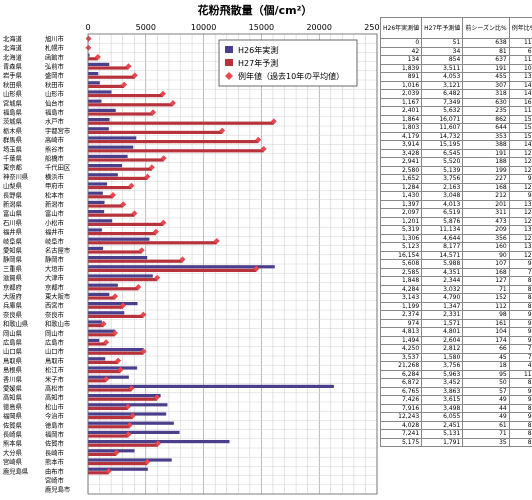  Describe the element at coordinates (520, 204) in the screenshot. I see `table-cell: 138` at that location.